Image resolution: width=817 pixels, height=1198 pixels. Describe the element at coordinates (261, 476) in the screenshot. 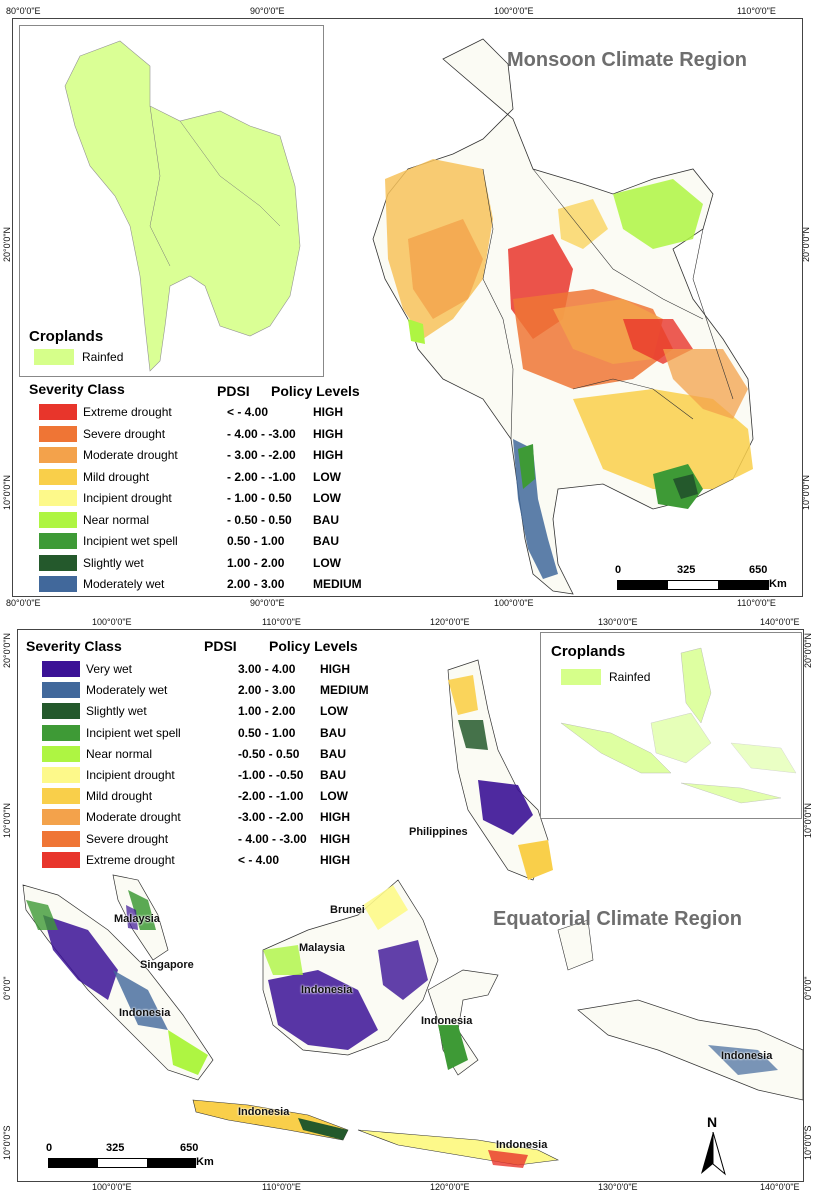

I see `legend-pdsi-value: - 2.00 - -1.00` at that location.